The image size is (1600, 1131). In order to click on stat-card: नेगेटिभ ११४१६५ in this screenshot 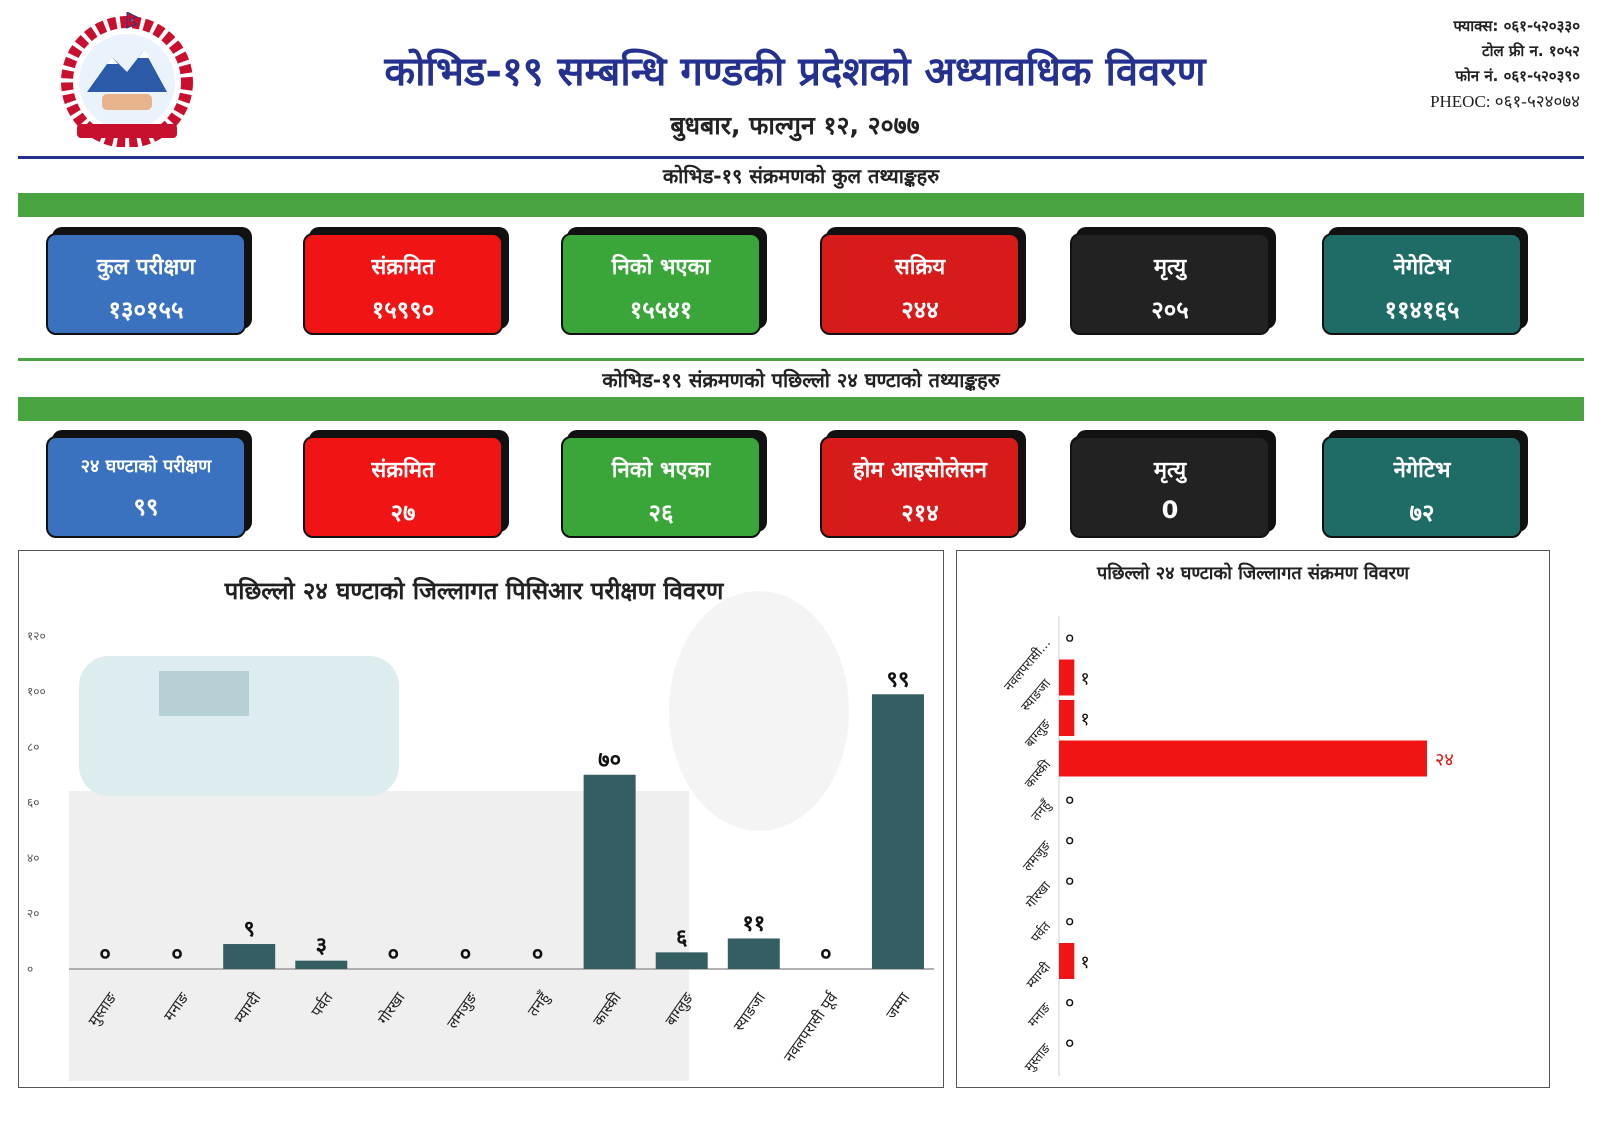, I will do `click(1422, 284)`.